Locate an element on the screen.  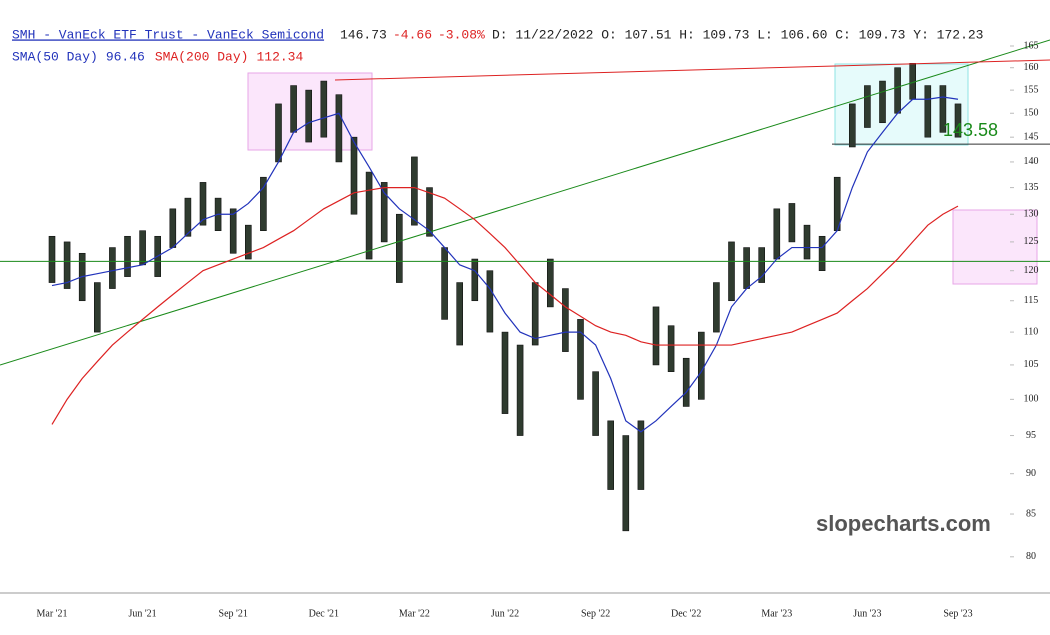
y-tick-label: 145 is located at coordinates (1031, 136).